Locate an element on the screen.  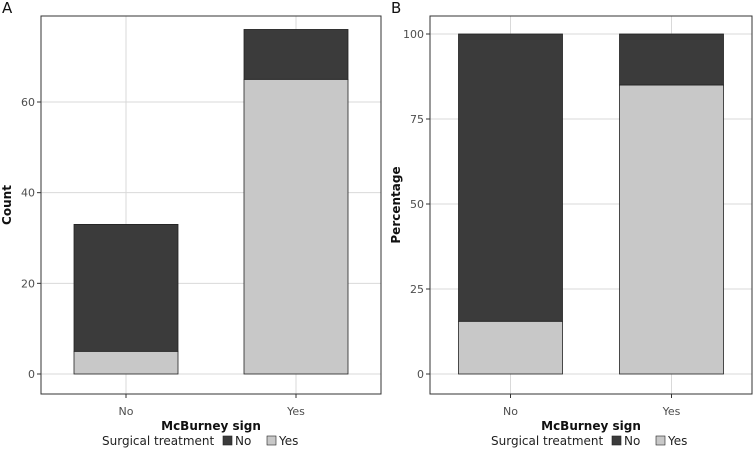
panel-a-ytick-label: 20 is located at coordinates (28, 283).